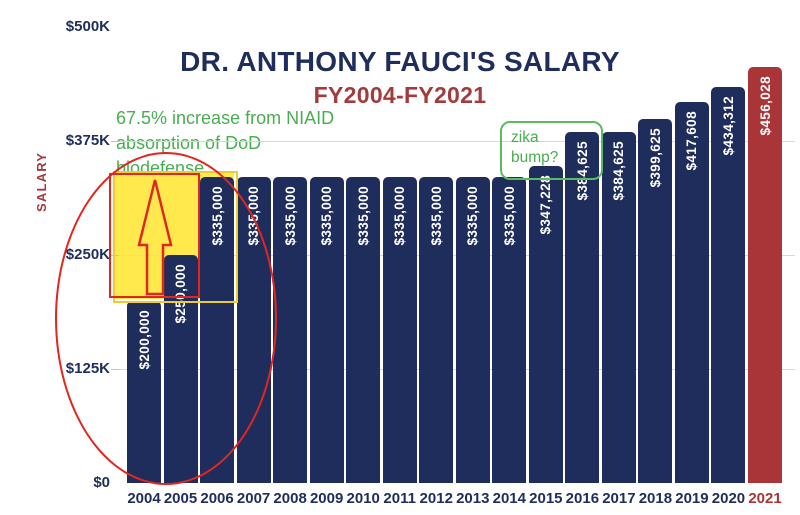  I want to click on bar-value-label-2010: $335,000, so click(363, 216).